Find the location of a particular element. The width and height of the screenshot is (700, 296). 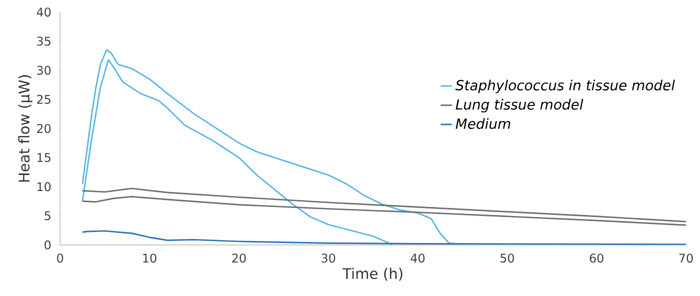

x-tick-label: 20 is located at coordinates (239, 258).